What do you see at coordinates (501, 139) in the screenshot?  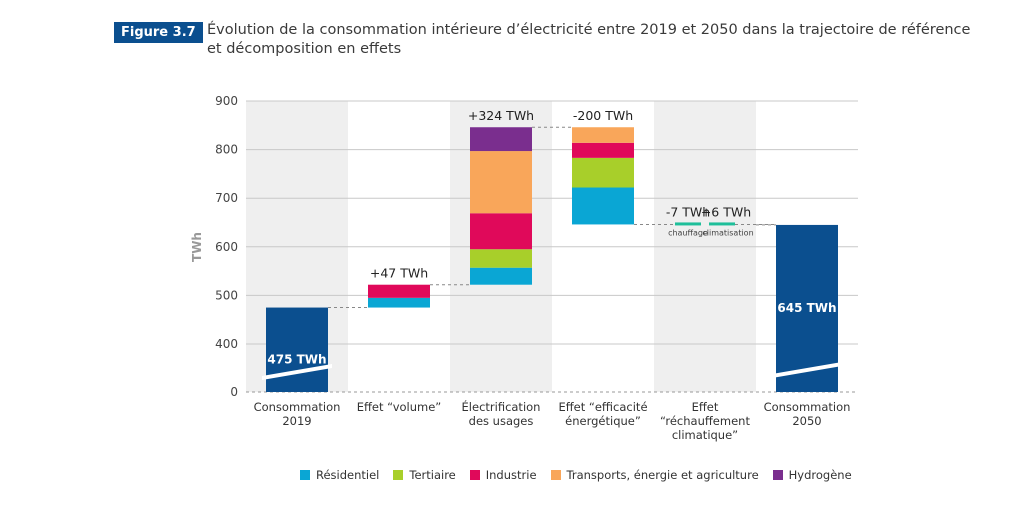 I see `segment-hydrogène` at bounding box center [501, 139].